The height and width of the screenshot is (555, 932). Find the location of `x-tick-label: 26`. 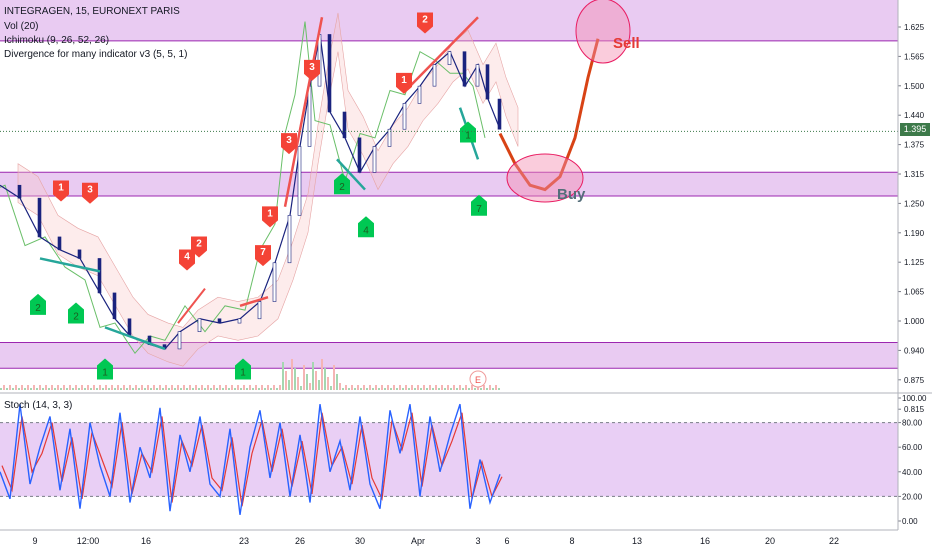

x-tick-label: 26 is located at coordinates (300, 541).